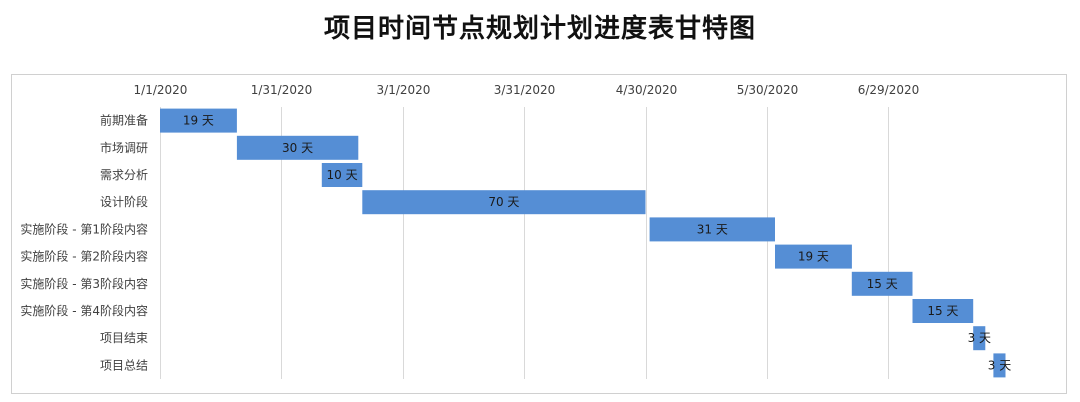 This screenshot has width=1080, height=402. I want to click on task-label: 设计阶段, so click(124, 201).